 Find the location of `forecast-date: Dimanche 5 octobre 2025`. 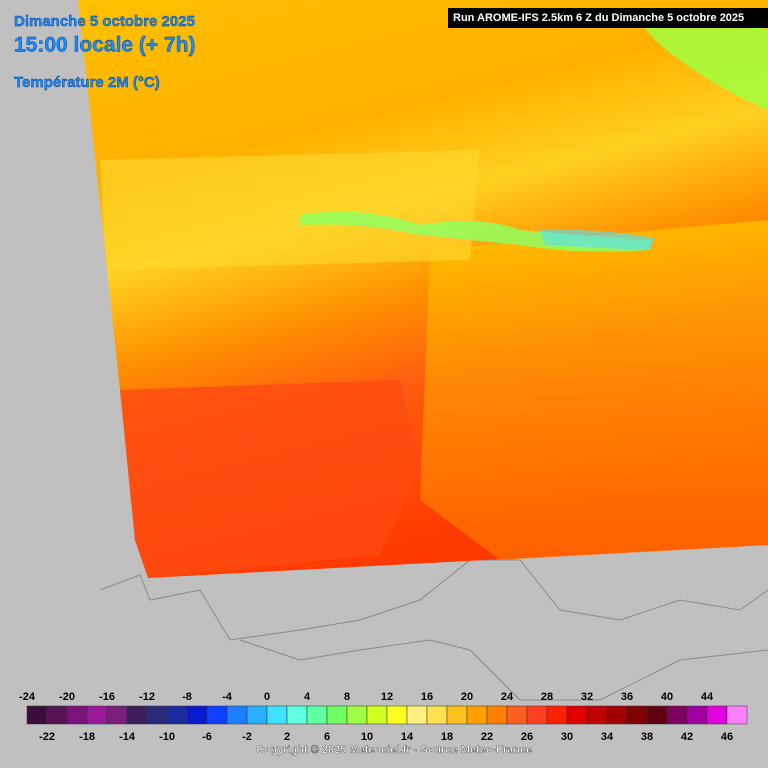

forecast-date: Dimanche 5 octobre 2025 is located at coordinates (104, 21).